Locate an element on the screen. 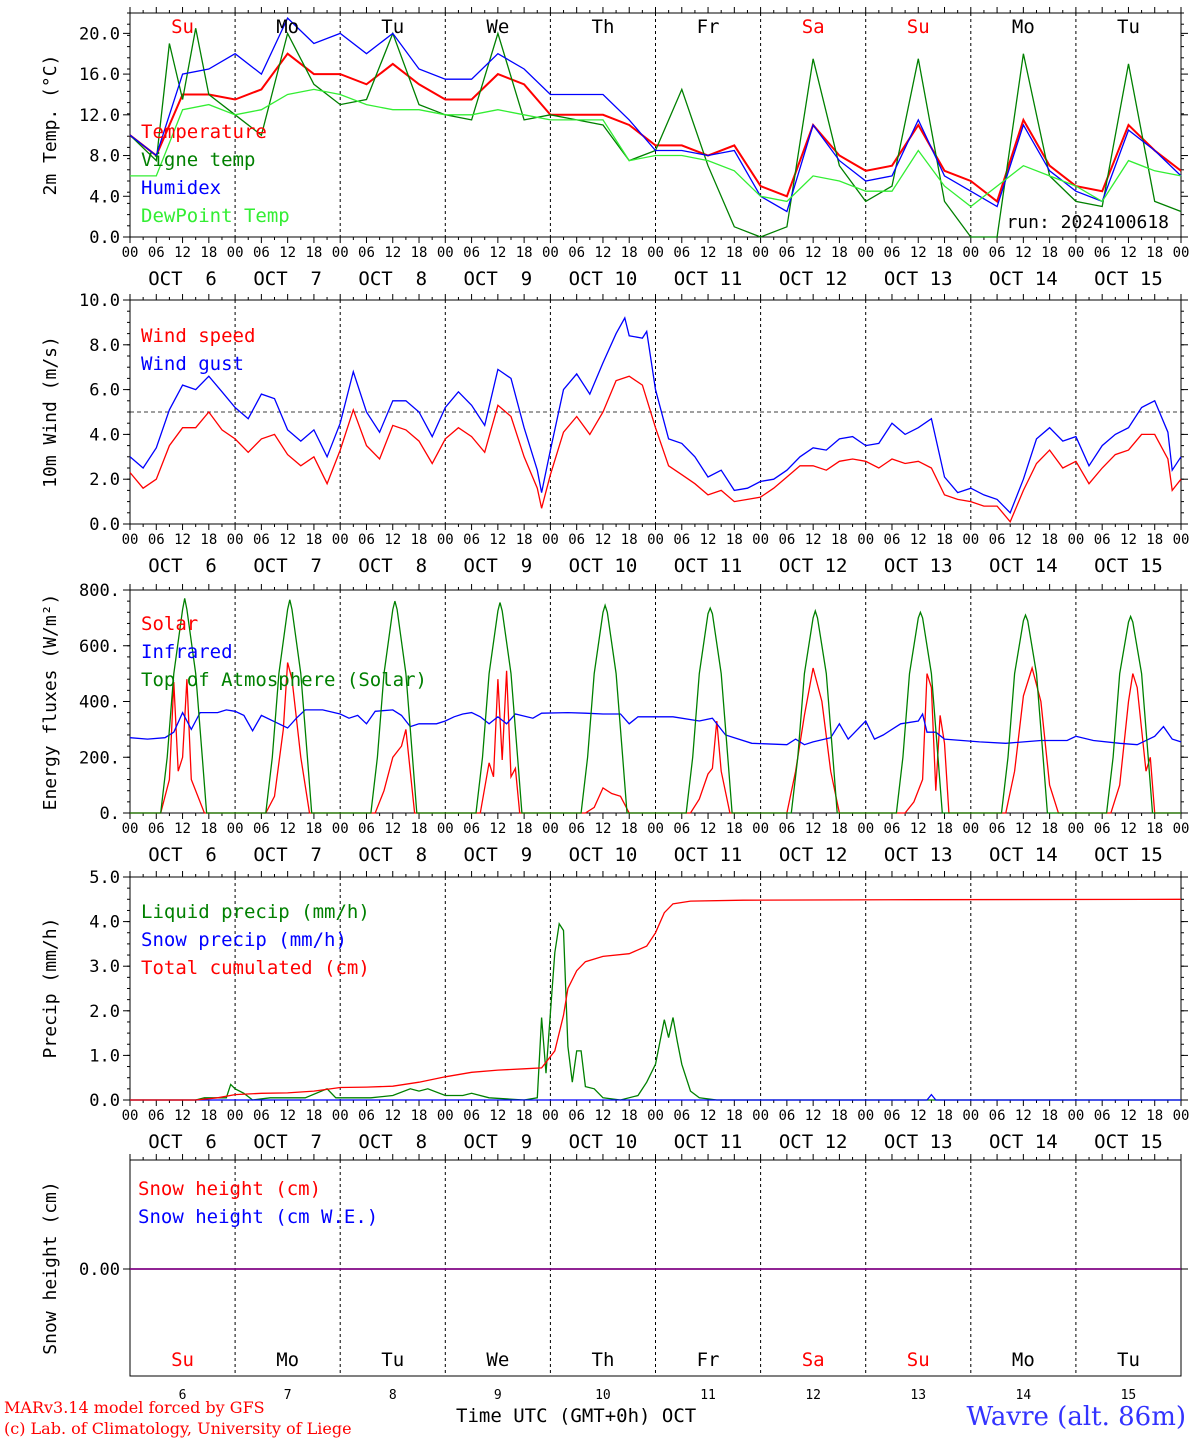 The width and height of the screenshot is (1194, 1440). weekday-label: Sa is located at coordinates (813, 1360).